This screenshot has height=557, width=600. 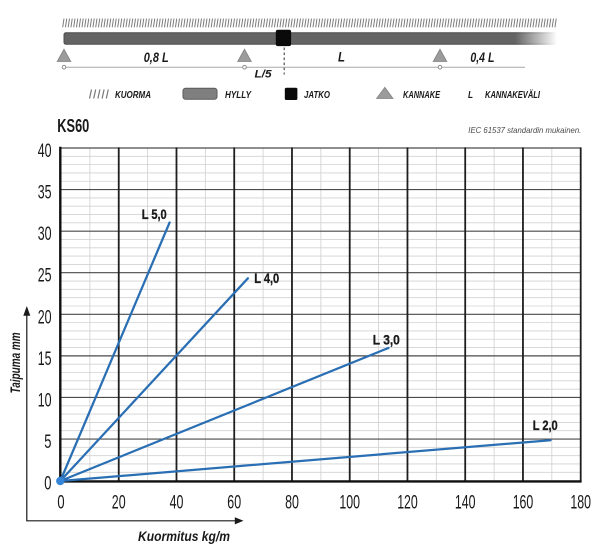 I want to click on svg-text: 0,4 L, so click(x=482, y=57).